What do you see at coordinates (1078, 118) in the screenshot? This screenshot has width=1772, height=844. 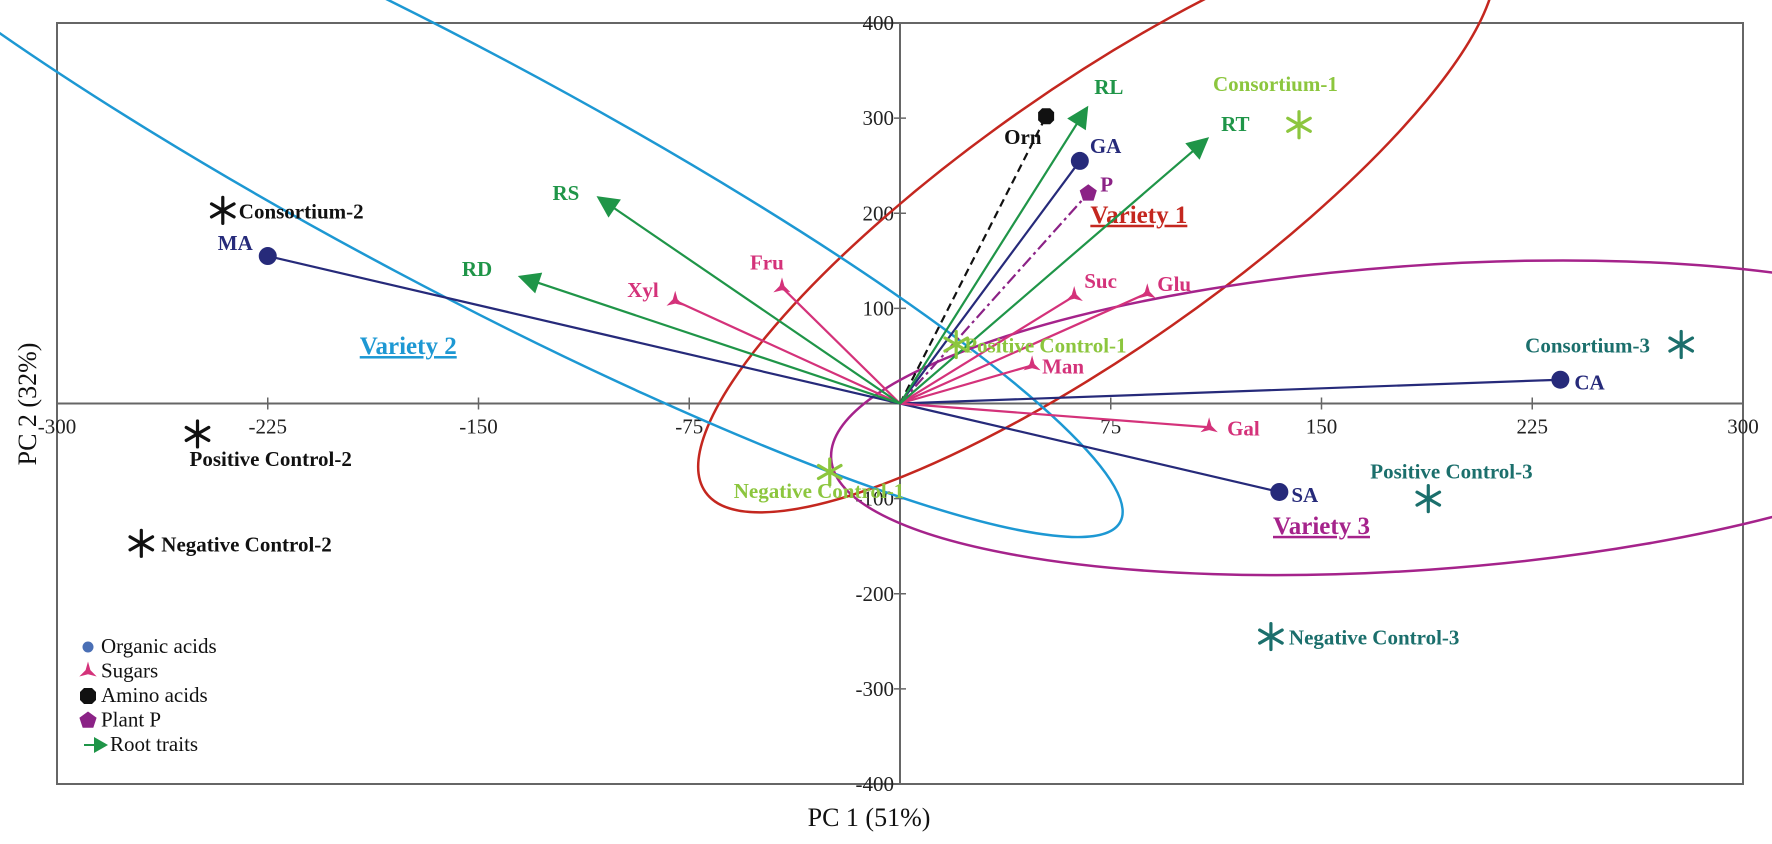 I see `rl-marker` at bounding box center [1078, 118].